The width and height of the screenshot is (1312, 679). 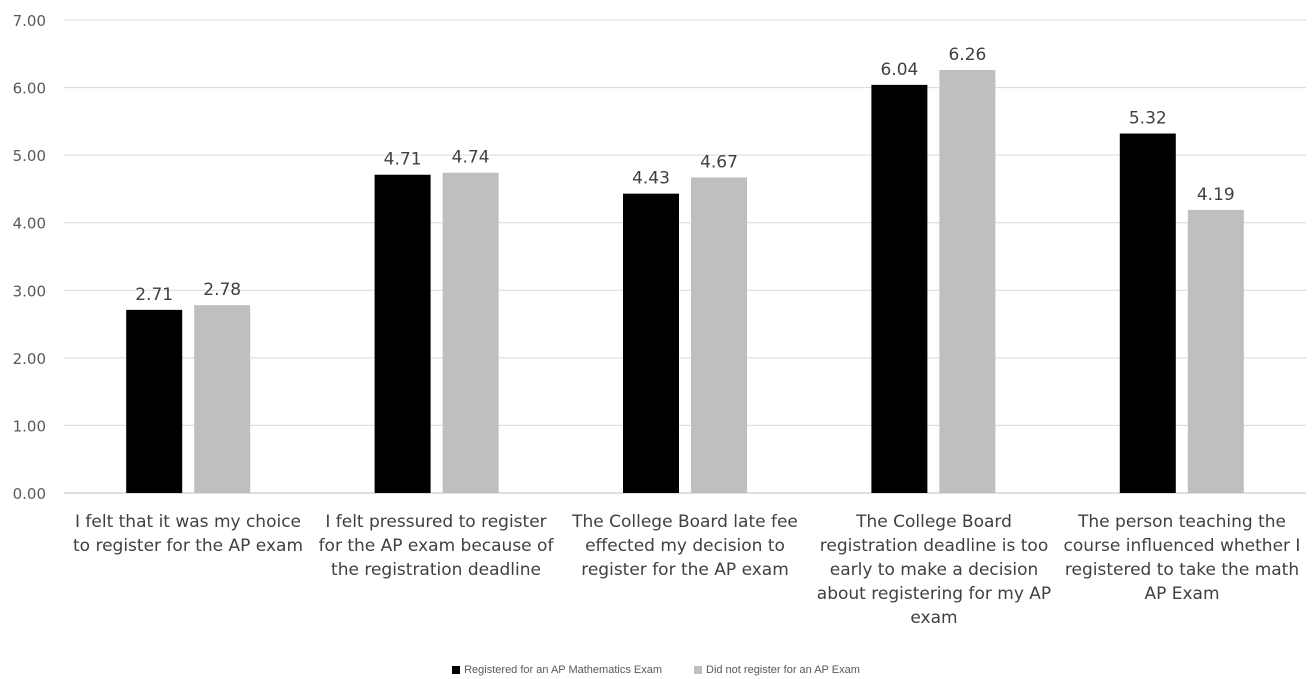 I want to click on y-tick-label: 1.00, so click(x=29, y=426).